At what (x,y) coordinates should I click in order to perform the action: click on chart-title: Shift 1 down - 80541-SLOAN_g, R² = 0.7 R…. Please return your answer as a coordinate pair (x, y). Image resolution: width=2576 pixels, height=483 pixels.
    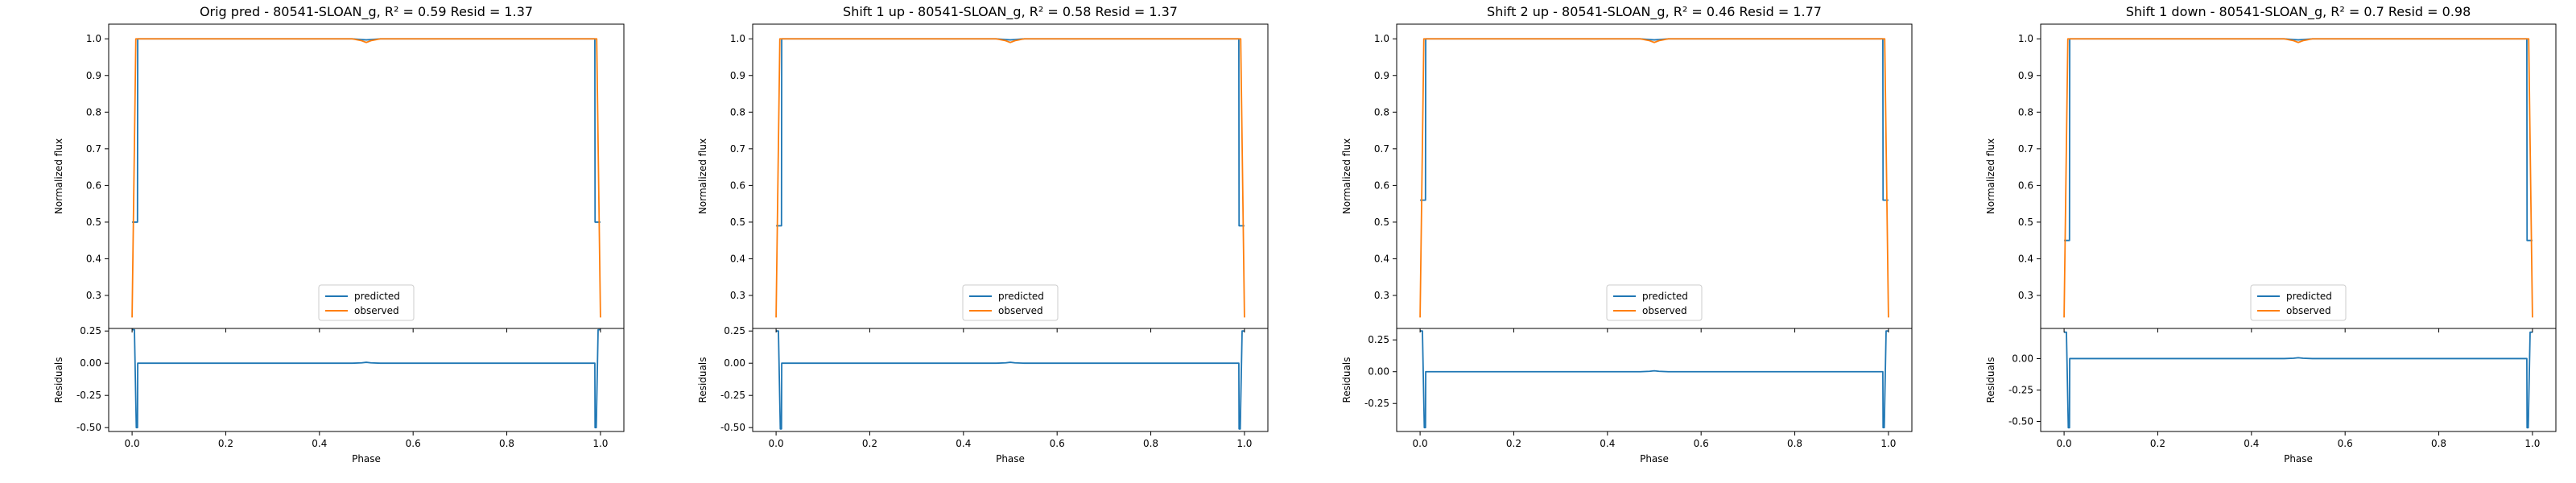
    Looking at the image, I should click on (2298, 12).